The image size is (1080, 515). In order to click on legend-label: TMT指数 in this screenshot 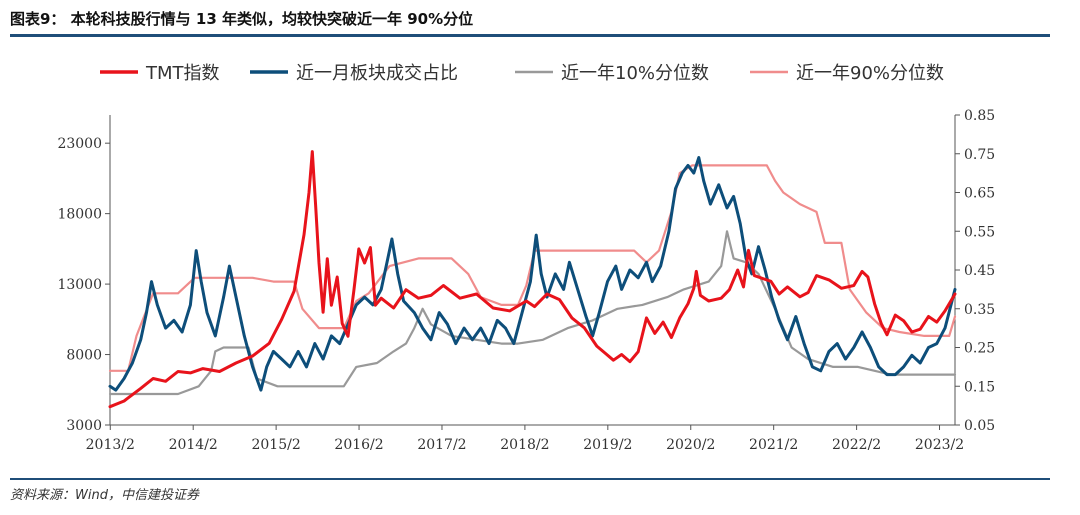, I will do `click(182, 73)`.